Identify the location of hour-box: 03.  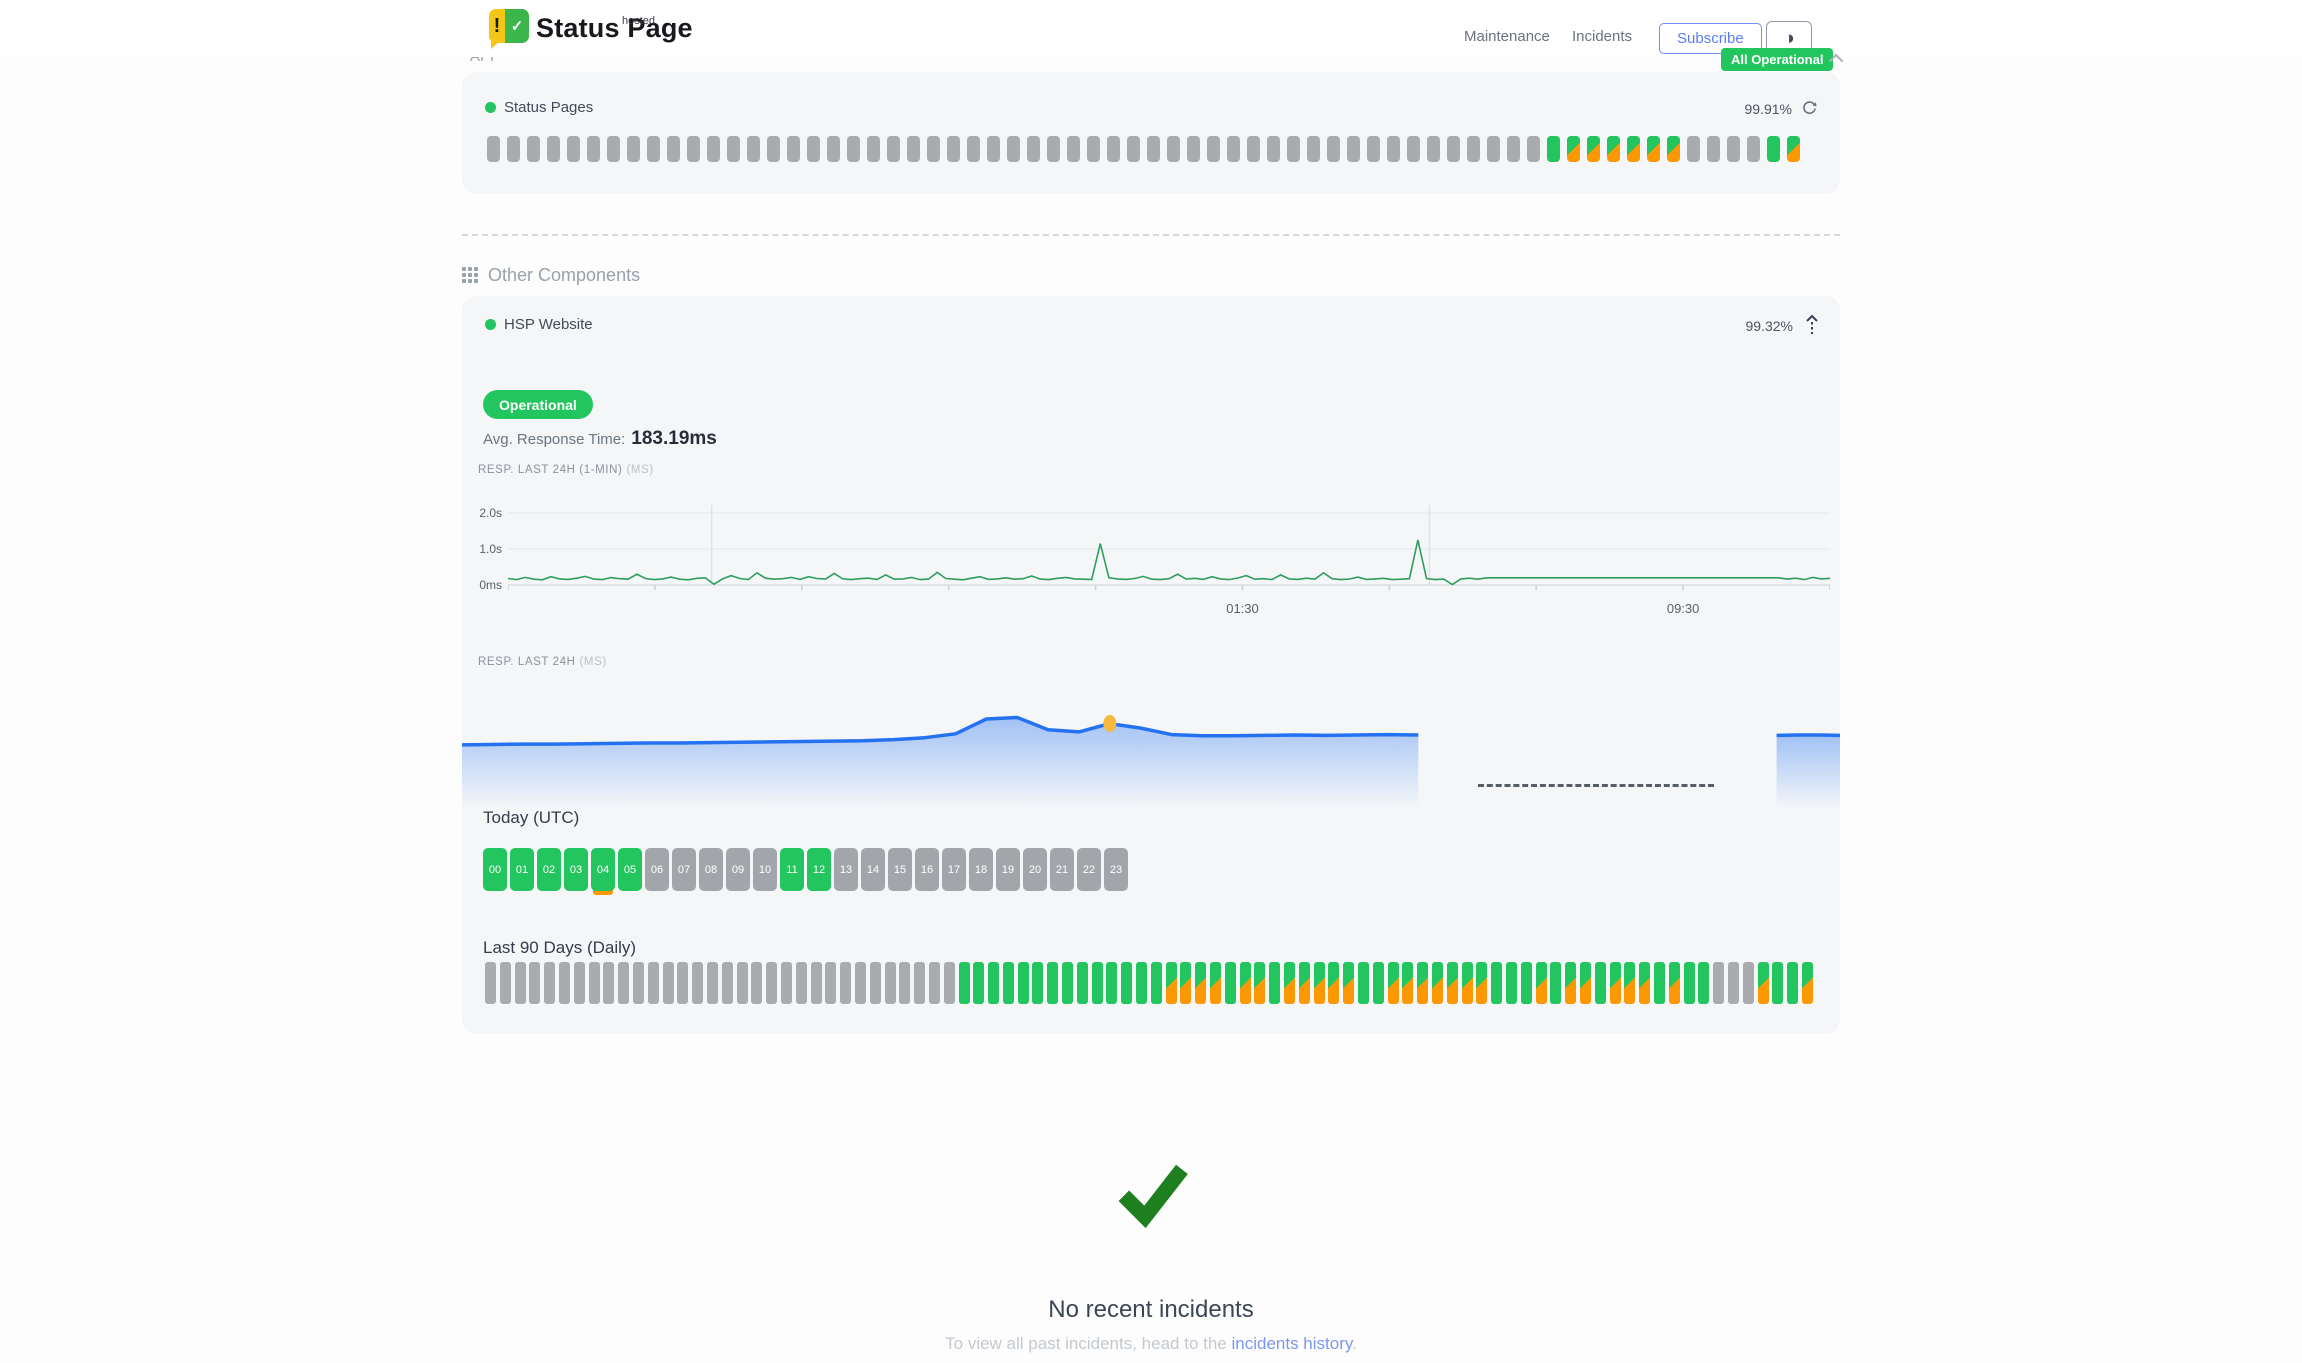
(576, 869).